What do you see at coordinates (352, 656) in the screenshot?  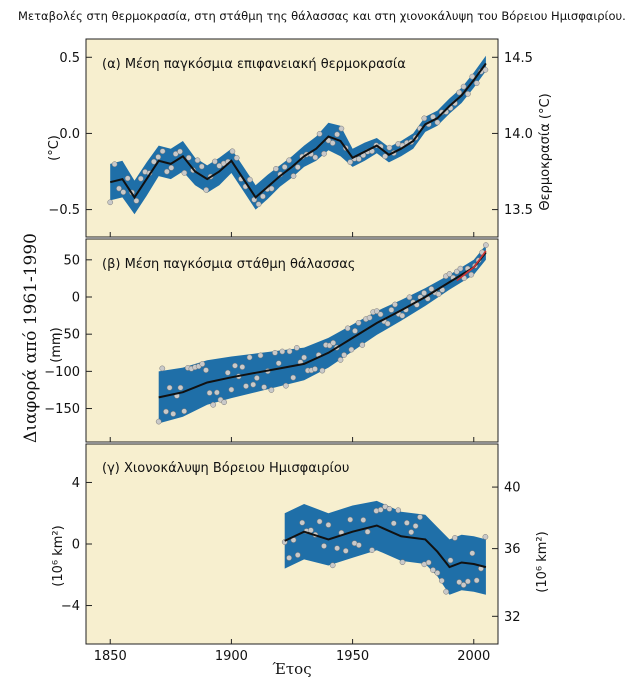 I see `x-tick-label: 1950` at bounding box center [352, 656].